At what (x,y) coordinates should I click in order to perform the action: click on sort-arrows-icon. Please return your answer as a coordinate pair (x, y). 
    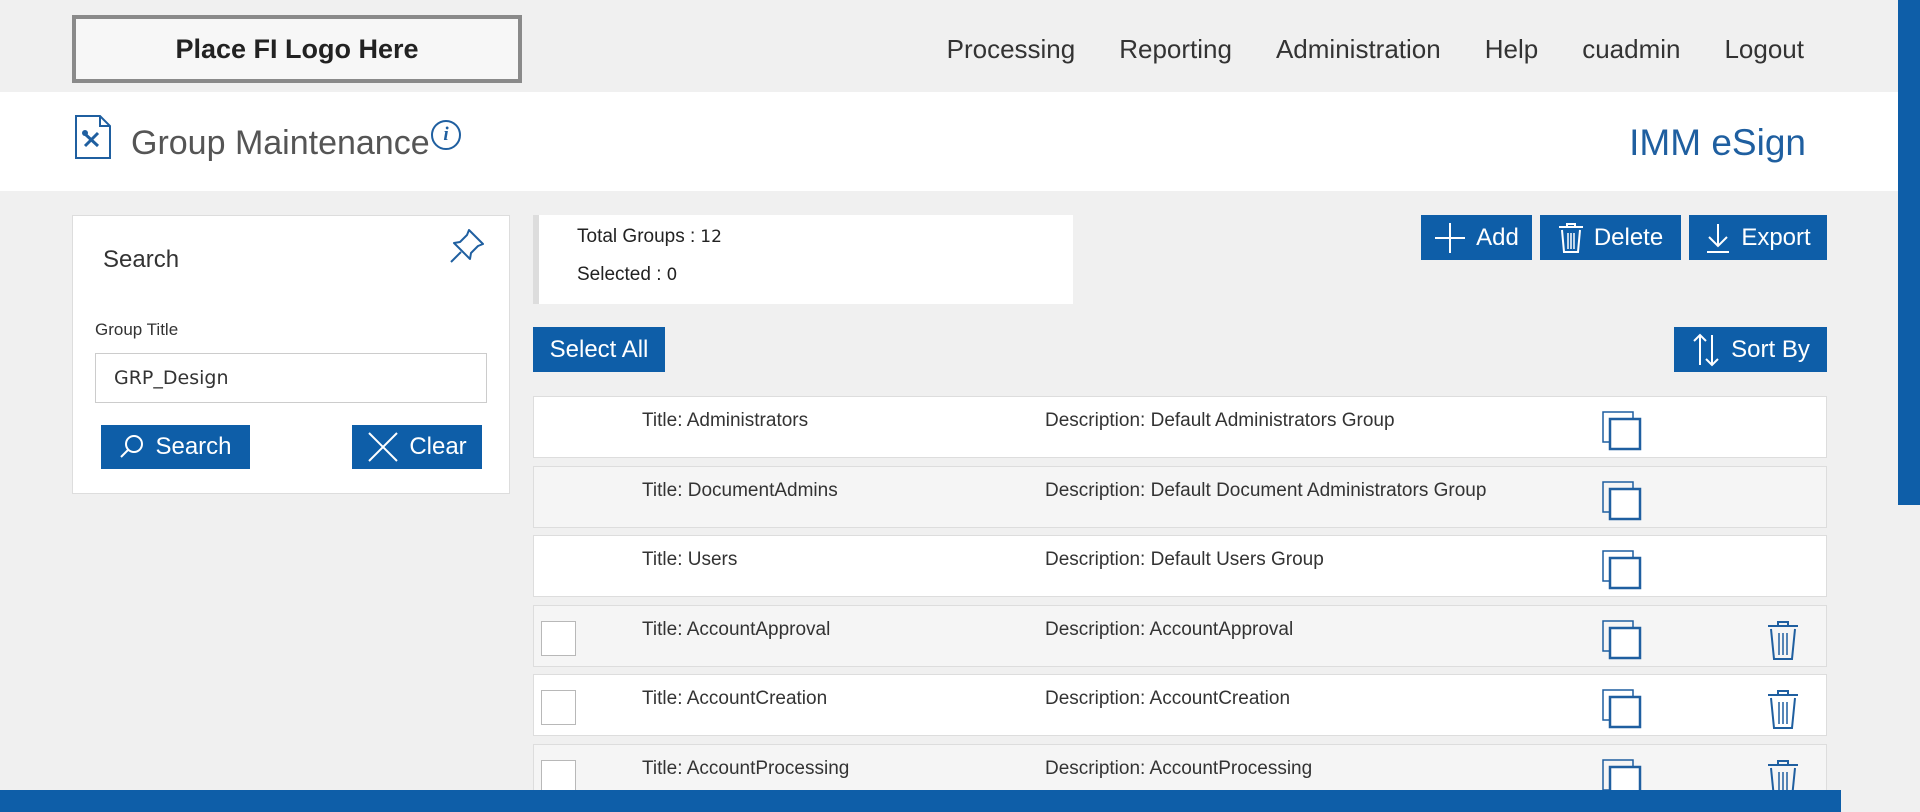
    Looking at the image, I should click on (1706, 349).